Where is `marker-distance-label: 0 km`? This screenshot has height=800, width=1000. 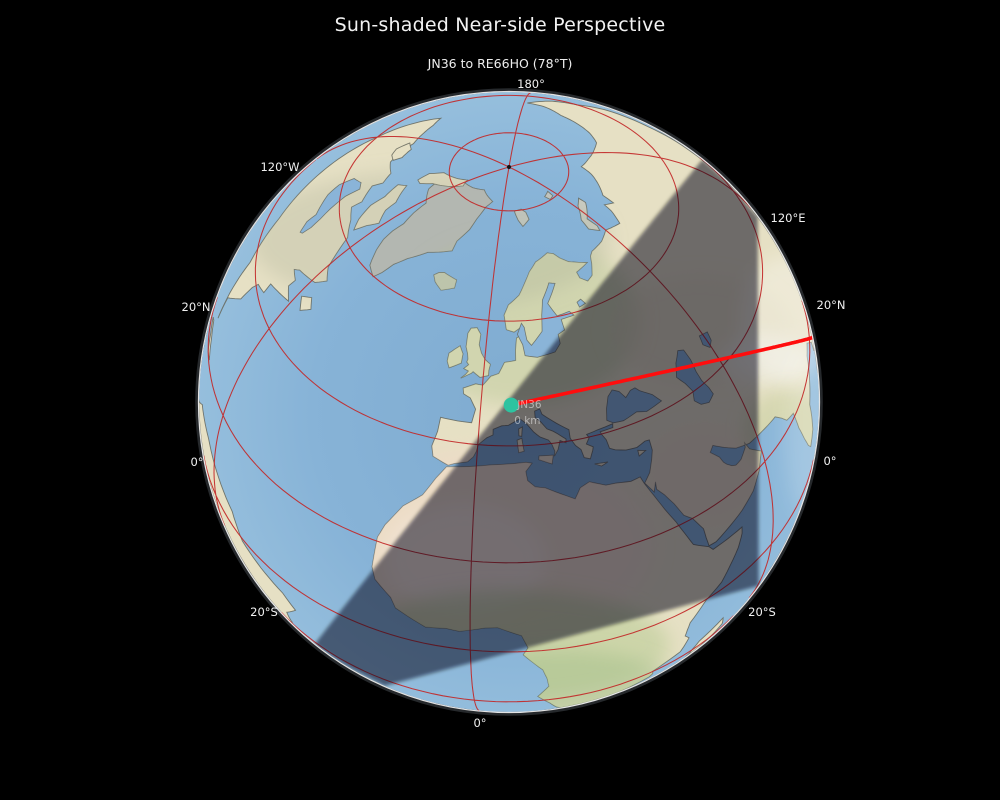 marker-distance-label: 0 km is located at coordinates (527, 421).